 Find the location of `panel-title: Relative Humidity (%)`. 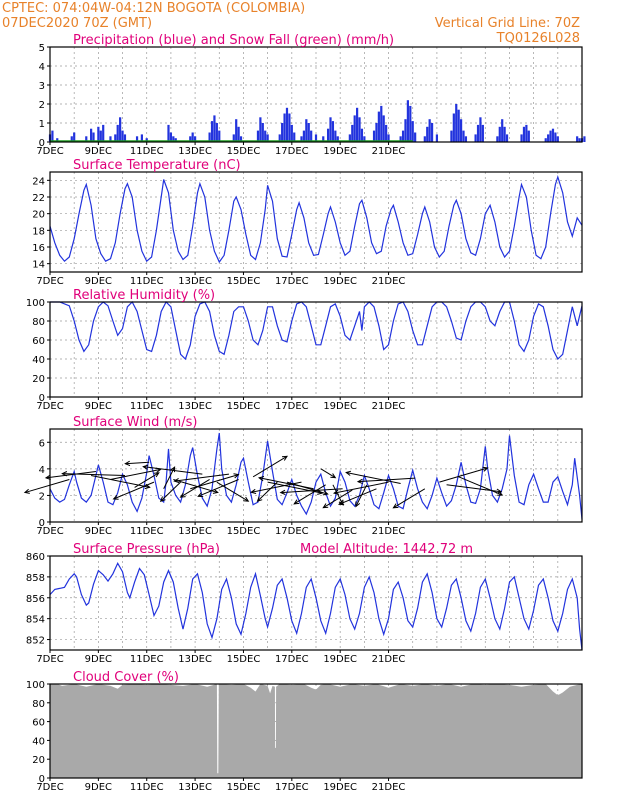

panel-title: Relative Humidity (%) is located at coordinates (144, 295).